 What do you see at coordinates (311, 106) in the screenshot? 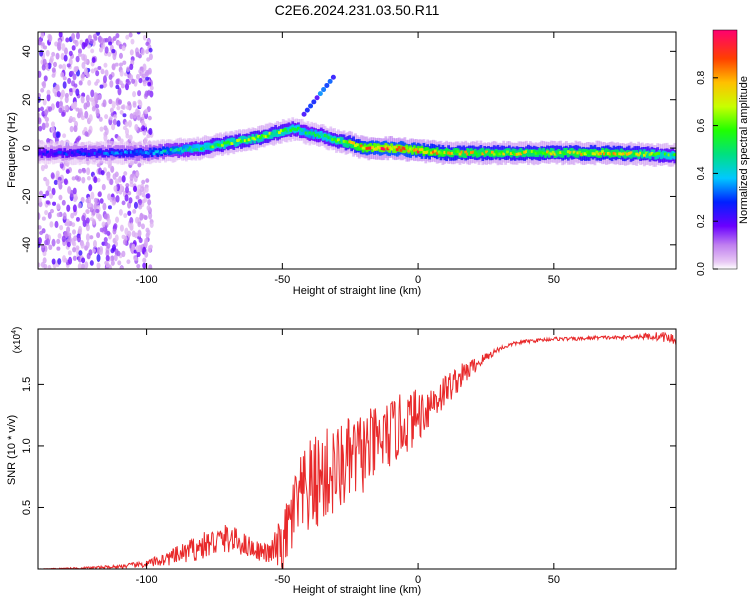
I see `harmonic-streak` at bounding box center [311, 106].